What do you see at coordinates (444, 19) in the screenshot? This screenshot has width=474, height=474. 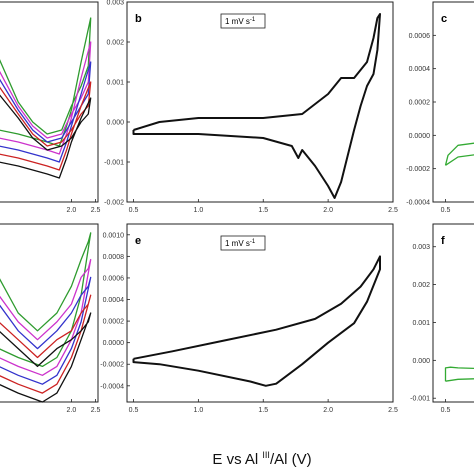 I see `panel-letter: c` at bounding box center [444, 19].